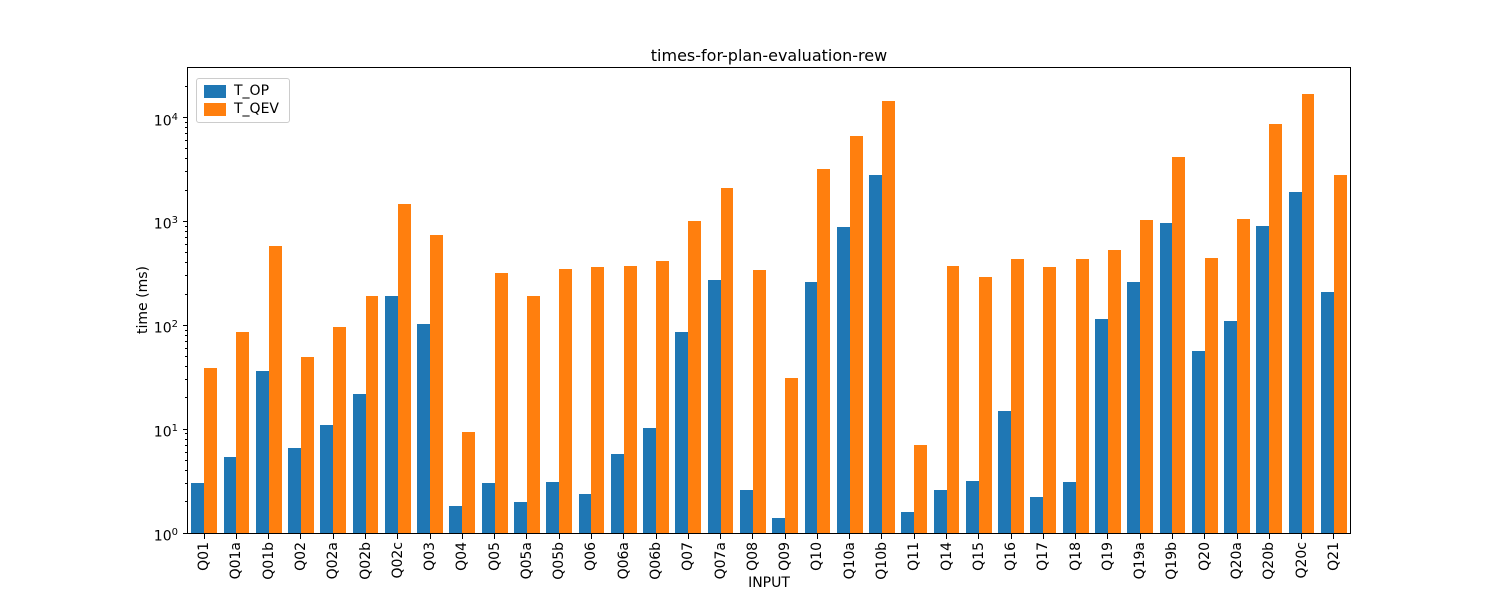 The width and height of the screenshot is (1500, 600). What do you see at coordinates (1017, 396) in the screenshot?
I see `bar-t_qev-Q16` at bounding box center [1017, 396].